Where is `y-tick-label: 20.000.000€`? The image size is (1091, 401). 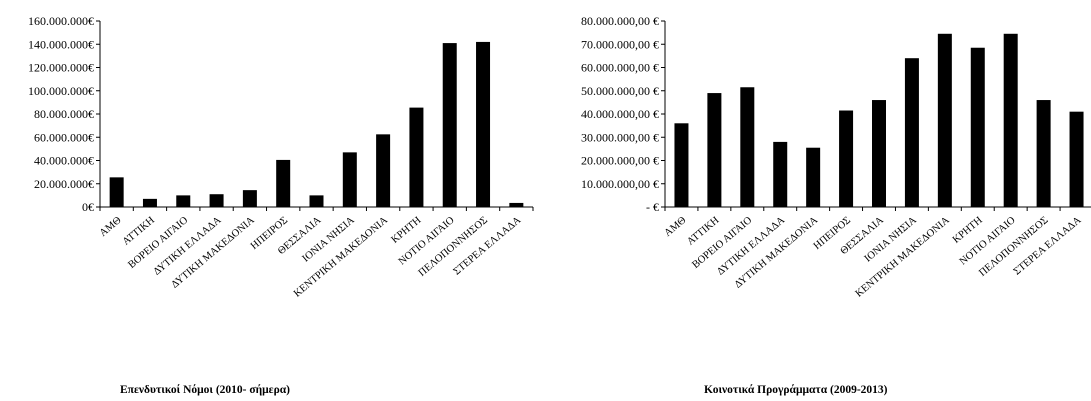
y-tick-label: 20.000.000€ is located at coordinates (64, 184).